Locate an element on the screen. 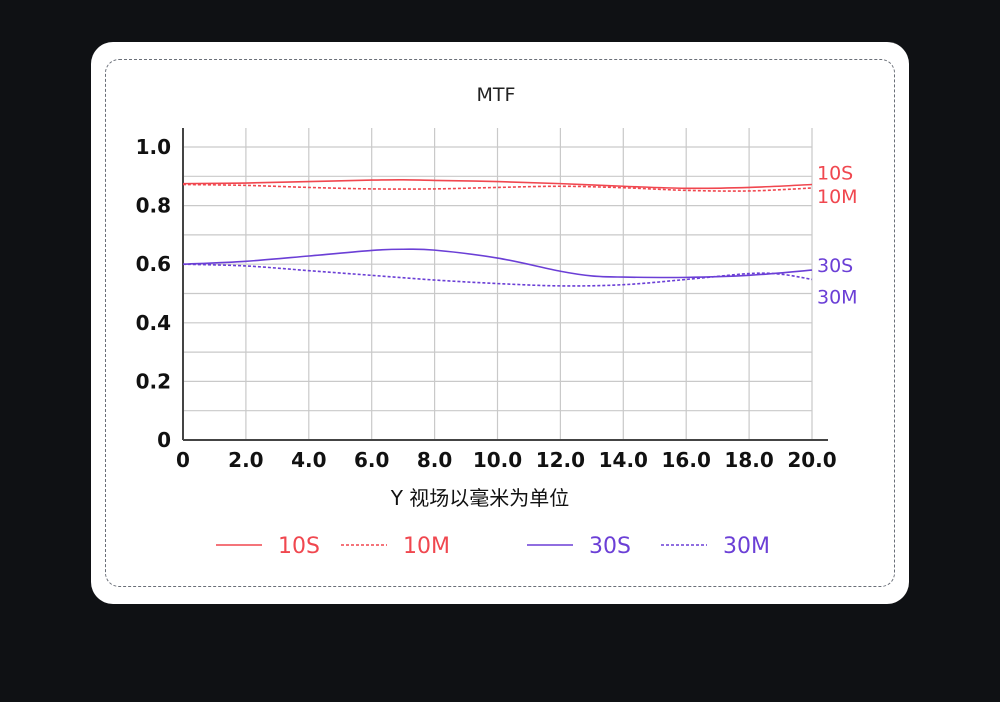 The height and width of the screenshot is (702, 1000). chart-title: MTF is located at coordinates (496, 95).